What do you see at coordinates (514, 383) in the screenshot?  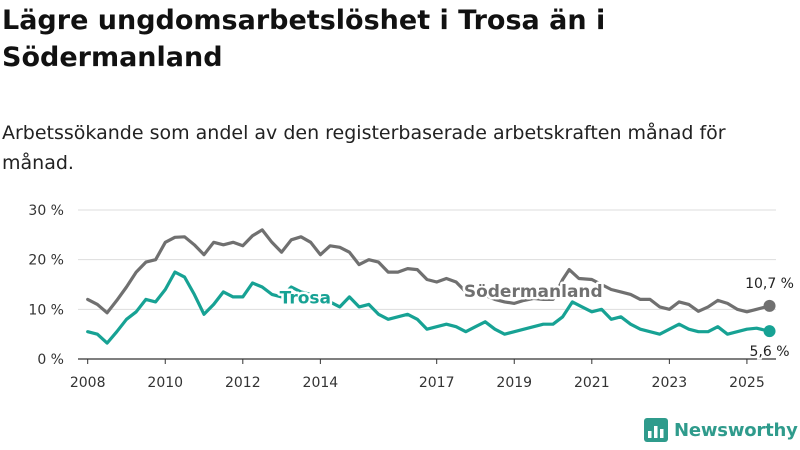 I see `x-tick-label: 2019` at bounding box center [514, 383].